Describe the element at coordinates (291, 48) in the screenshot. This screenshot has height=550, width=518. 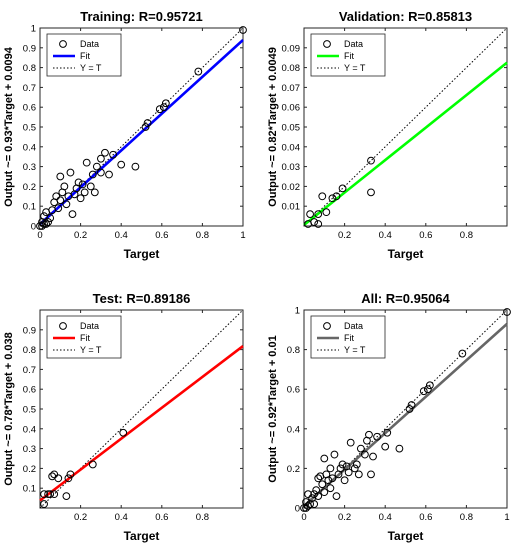
I see `y-tick-label: 0.09` at that location.